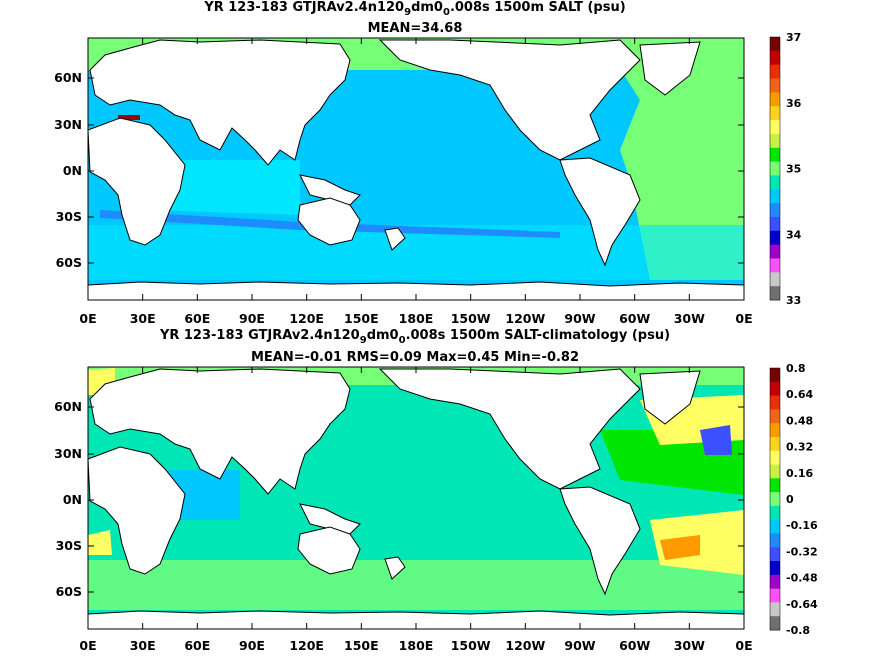  Describe the element at coordinates (415, 28) in the screenshot. I see `panel-1-stats: MEAN=34.68` at that location.